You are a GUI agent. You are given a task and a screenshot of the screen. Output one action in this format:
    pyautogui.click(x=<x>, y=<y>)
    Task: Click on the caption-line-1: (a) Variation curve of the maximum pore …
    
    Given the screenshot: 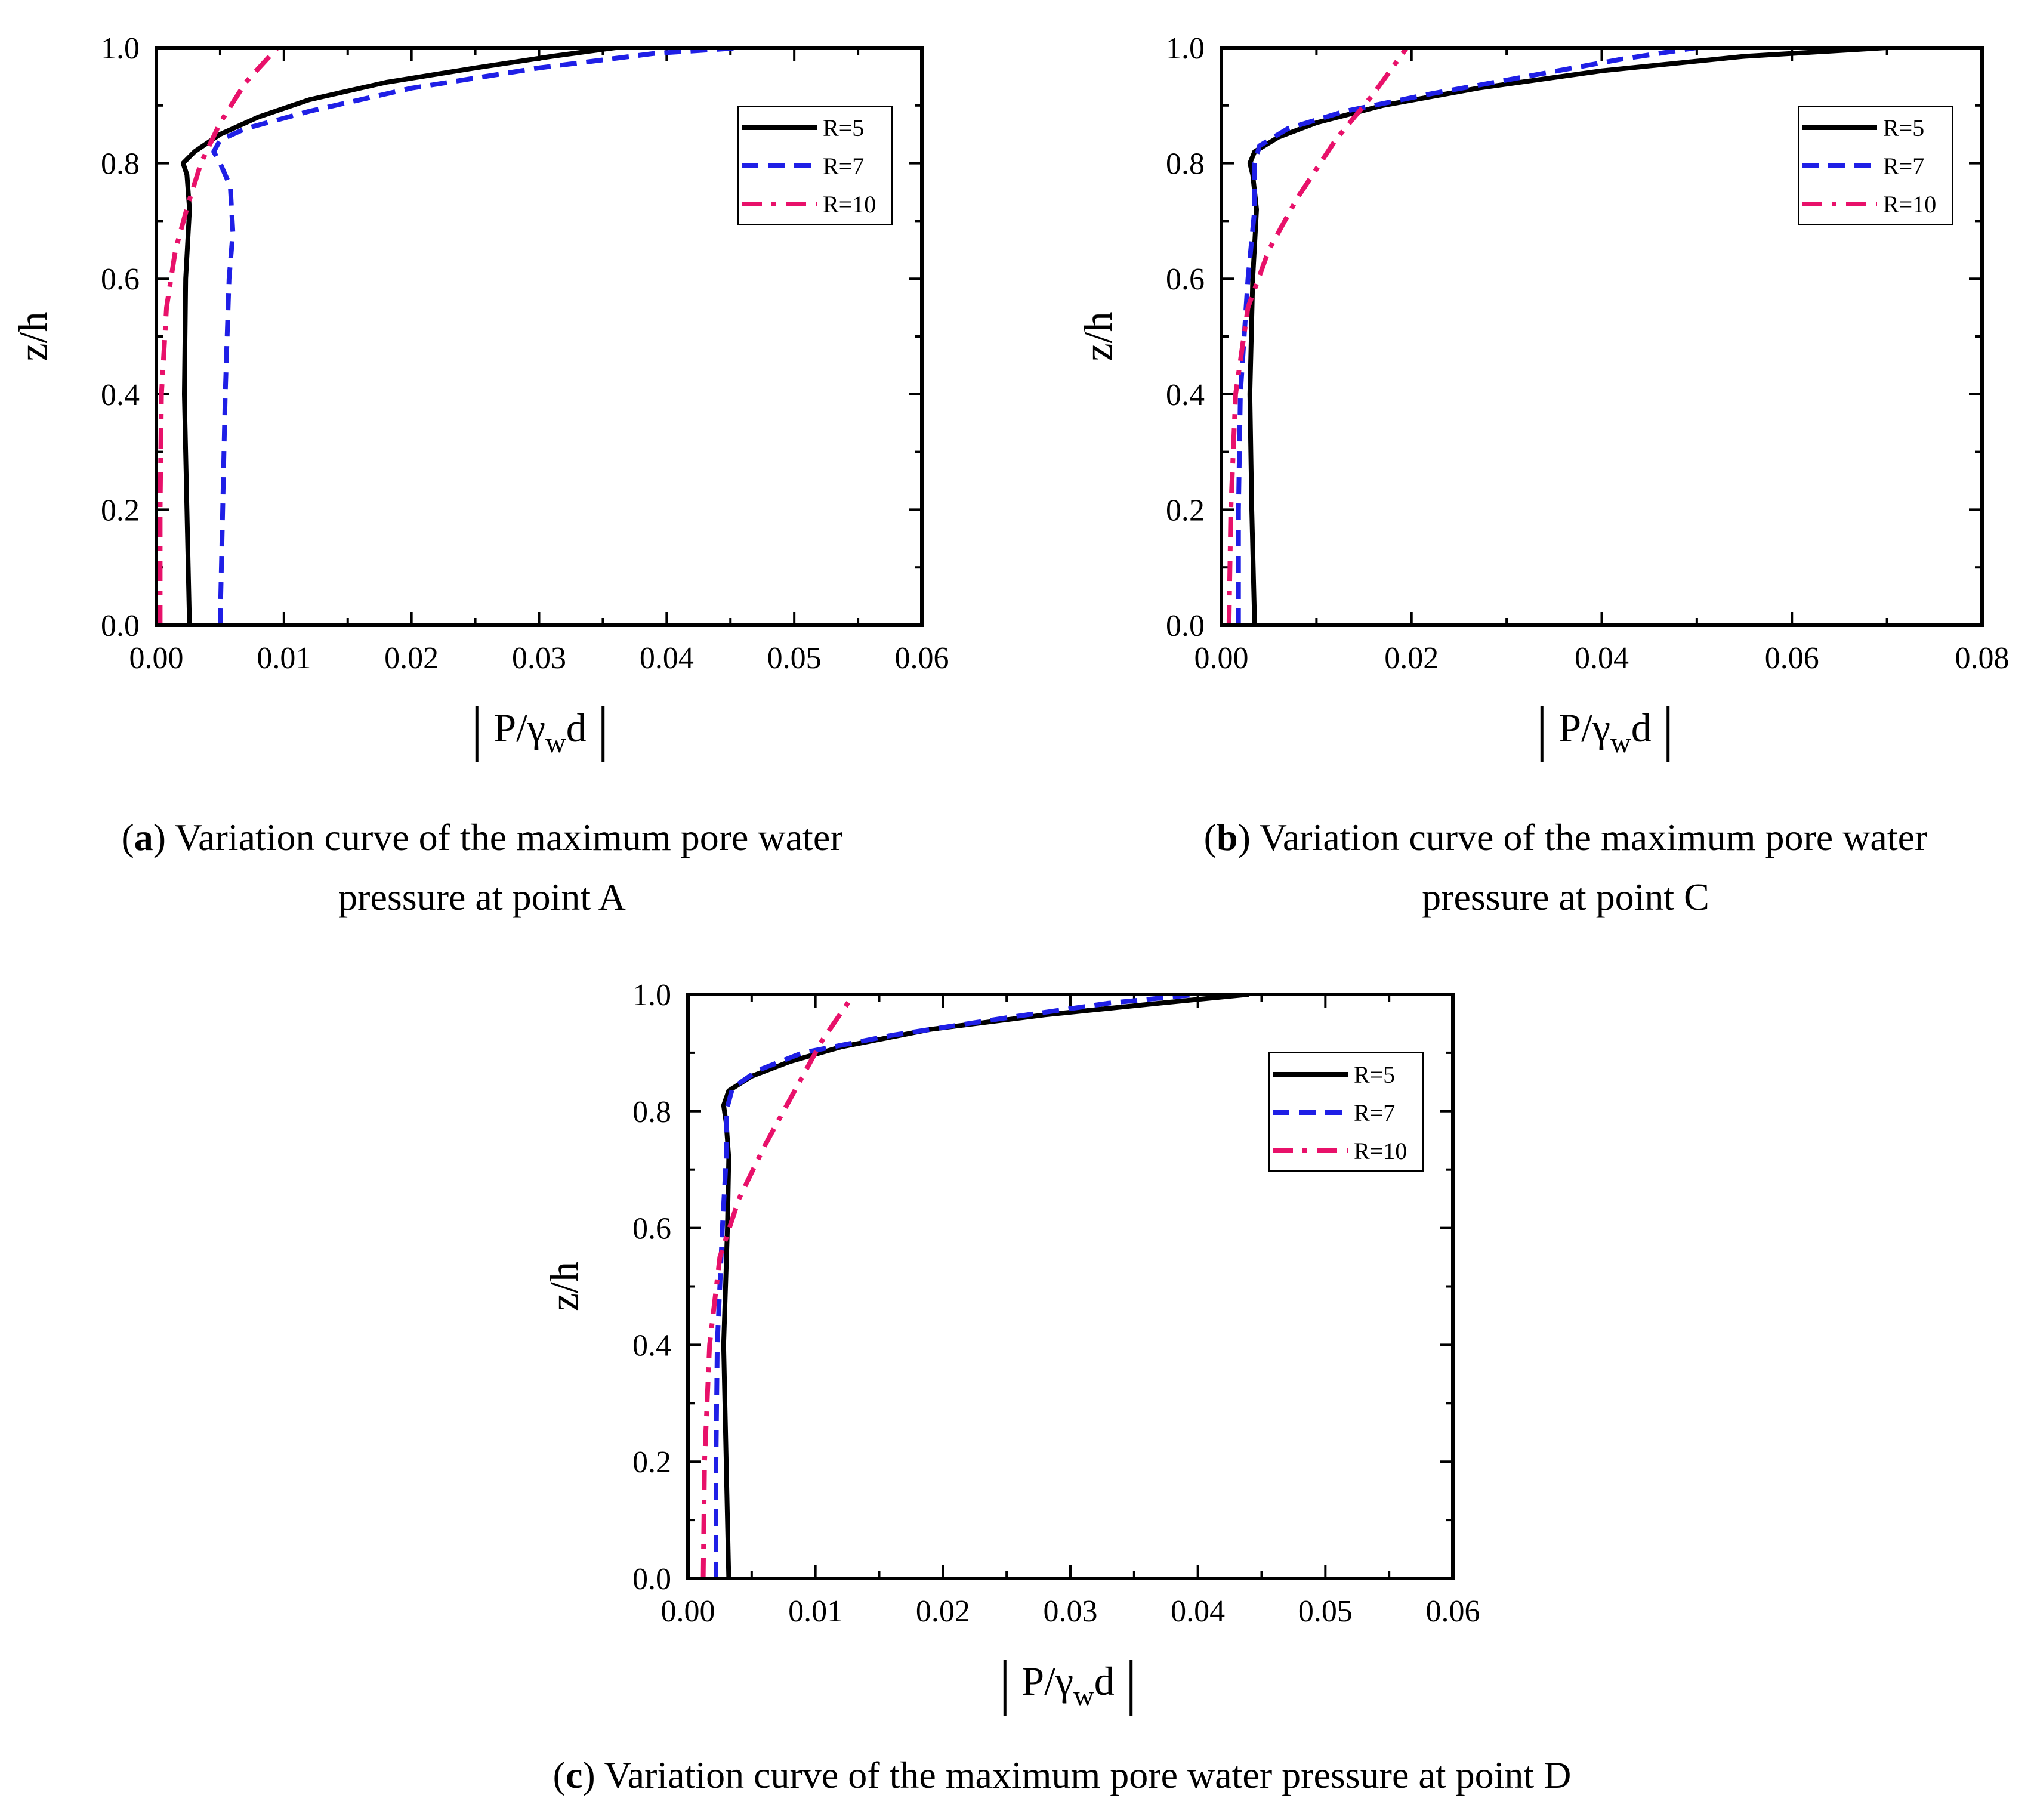 What is the action you would take?
    pyautogui.click(x=481, y=837)
    